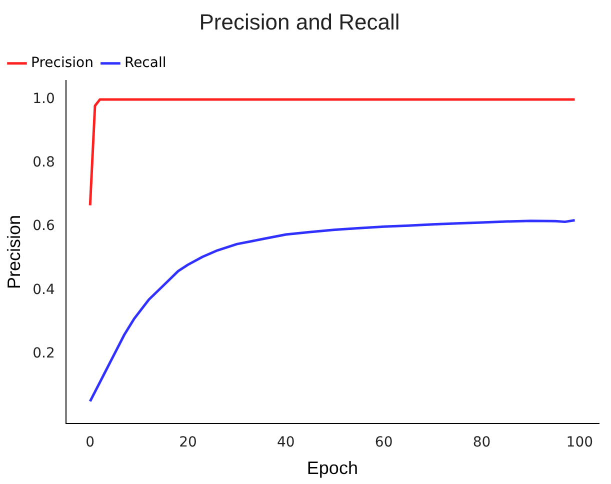 The height and width of the screenshot is (484, 611). What do you see at coordinates (43, 162) in the screenshot?
I see `y-tick-label: 0.8` at bounding box center [43, 162].